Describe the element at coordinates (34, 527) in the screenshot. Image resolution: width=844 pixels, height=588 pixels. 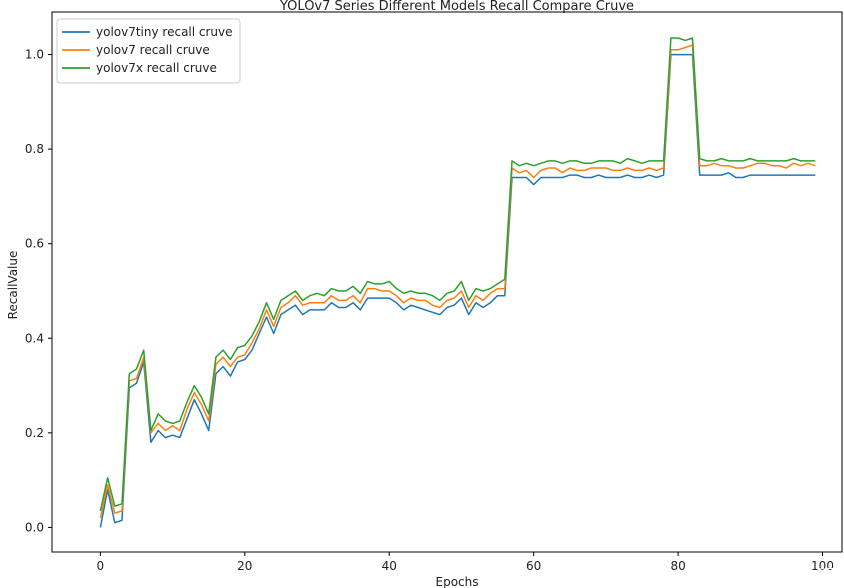
I see `y-tick-label: 0.0` at that location.